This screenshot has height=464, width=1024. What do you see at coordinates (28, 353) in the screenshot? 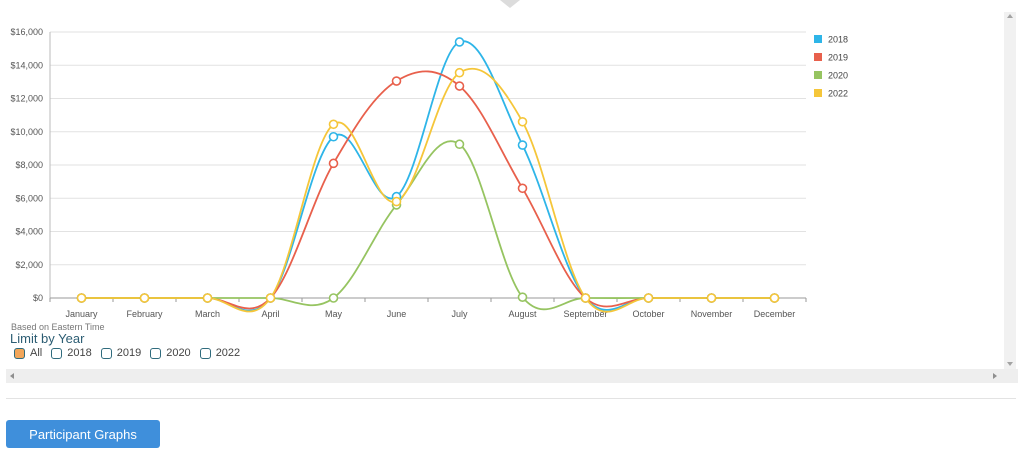
I see `filter-all: All` at bounding box center [28, 353].